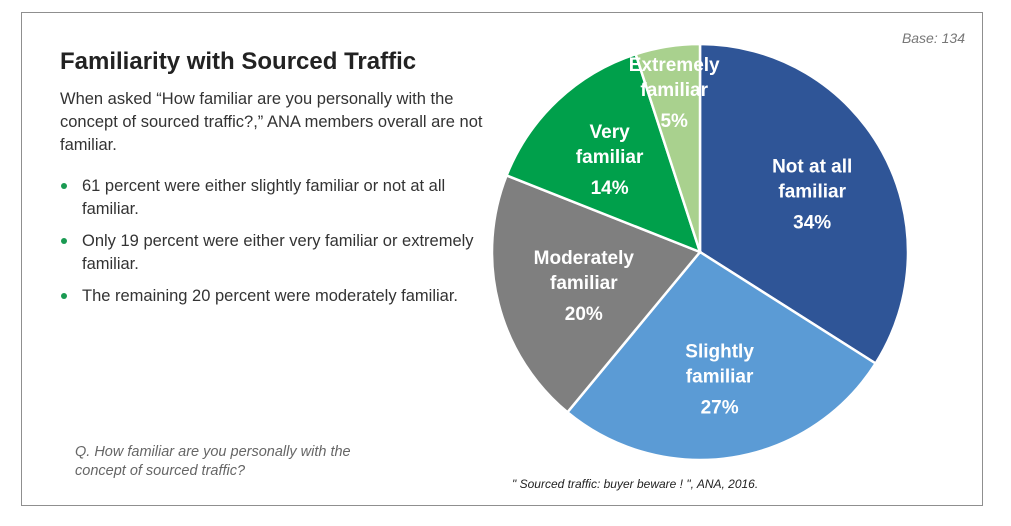 Image resolution: width=1011 pixels, height=526 pixels. I want to click on pie-slice-slightly-familiar, so click(721, 356).